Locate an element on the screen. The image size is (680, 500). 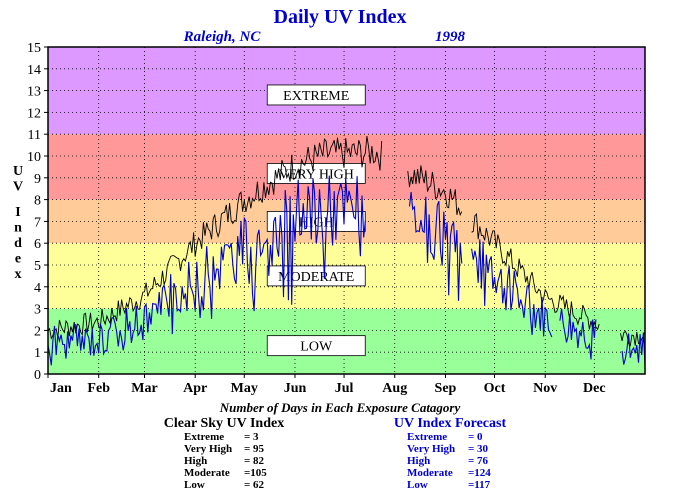
band-label-low: LOW is located at coordinates (316, 347).